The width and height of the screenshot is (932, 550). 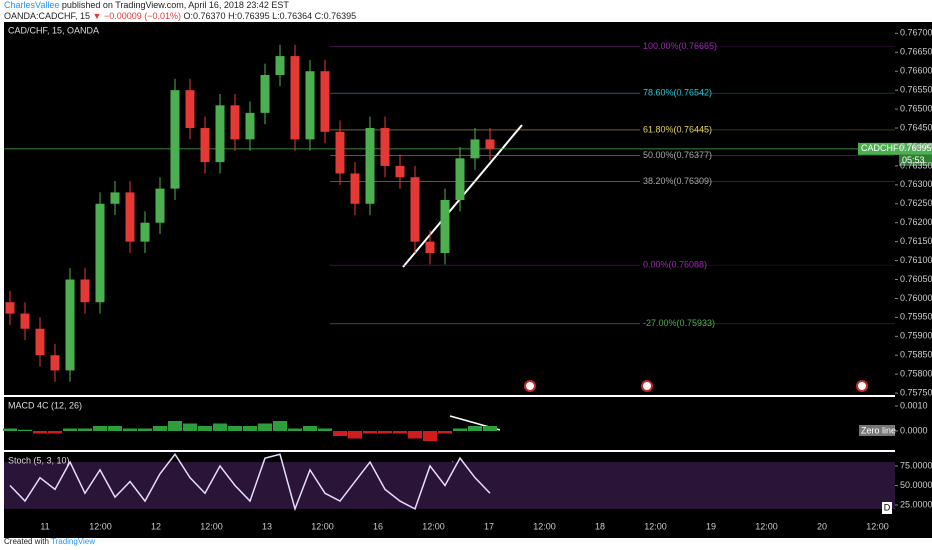 I want to click on series-tag, so click(x=887, y=508).